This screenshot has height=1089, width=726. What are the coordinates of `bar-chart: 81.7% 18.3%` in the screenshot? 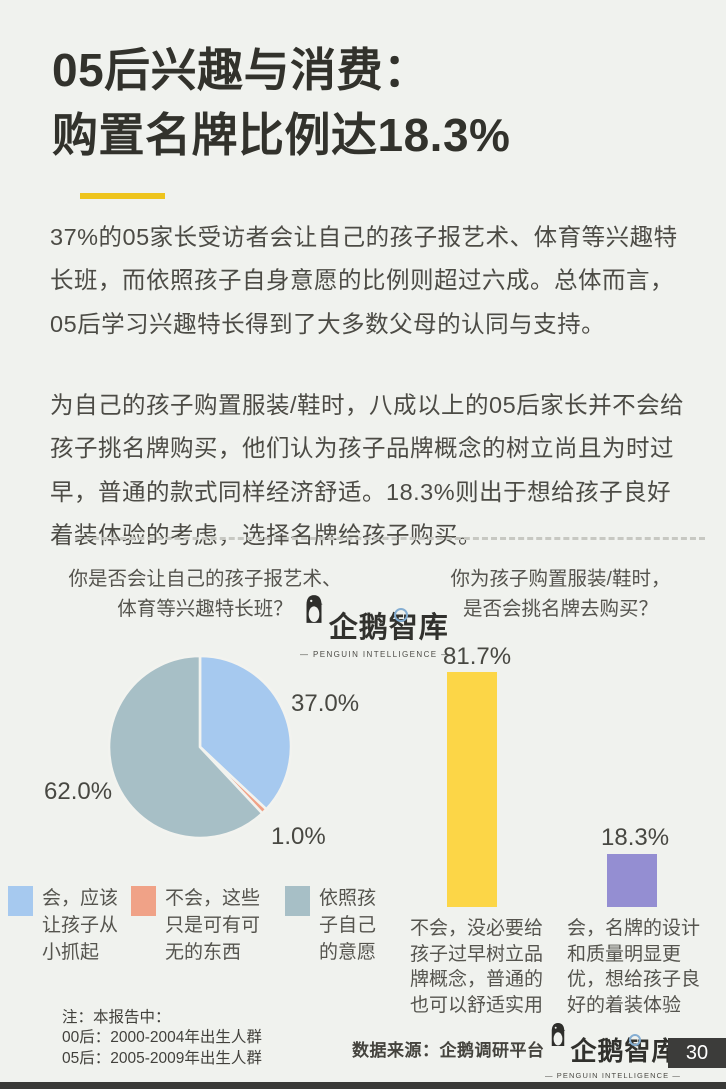 It's located at (565, 773).